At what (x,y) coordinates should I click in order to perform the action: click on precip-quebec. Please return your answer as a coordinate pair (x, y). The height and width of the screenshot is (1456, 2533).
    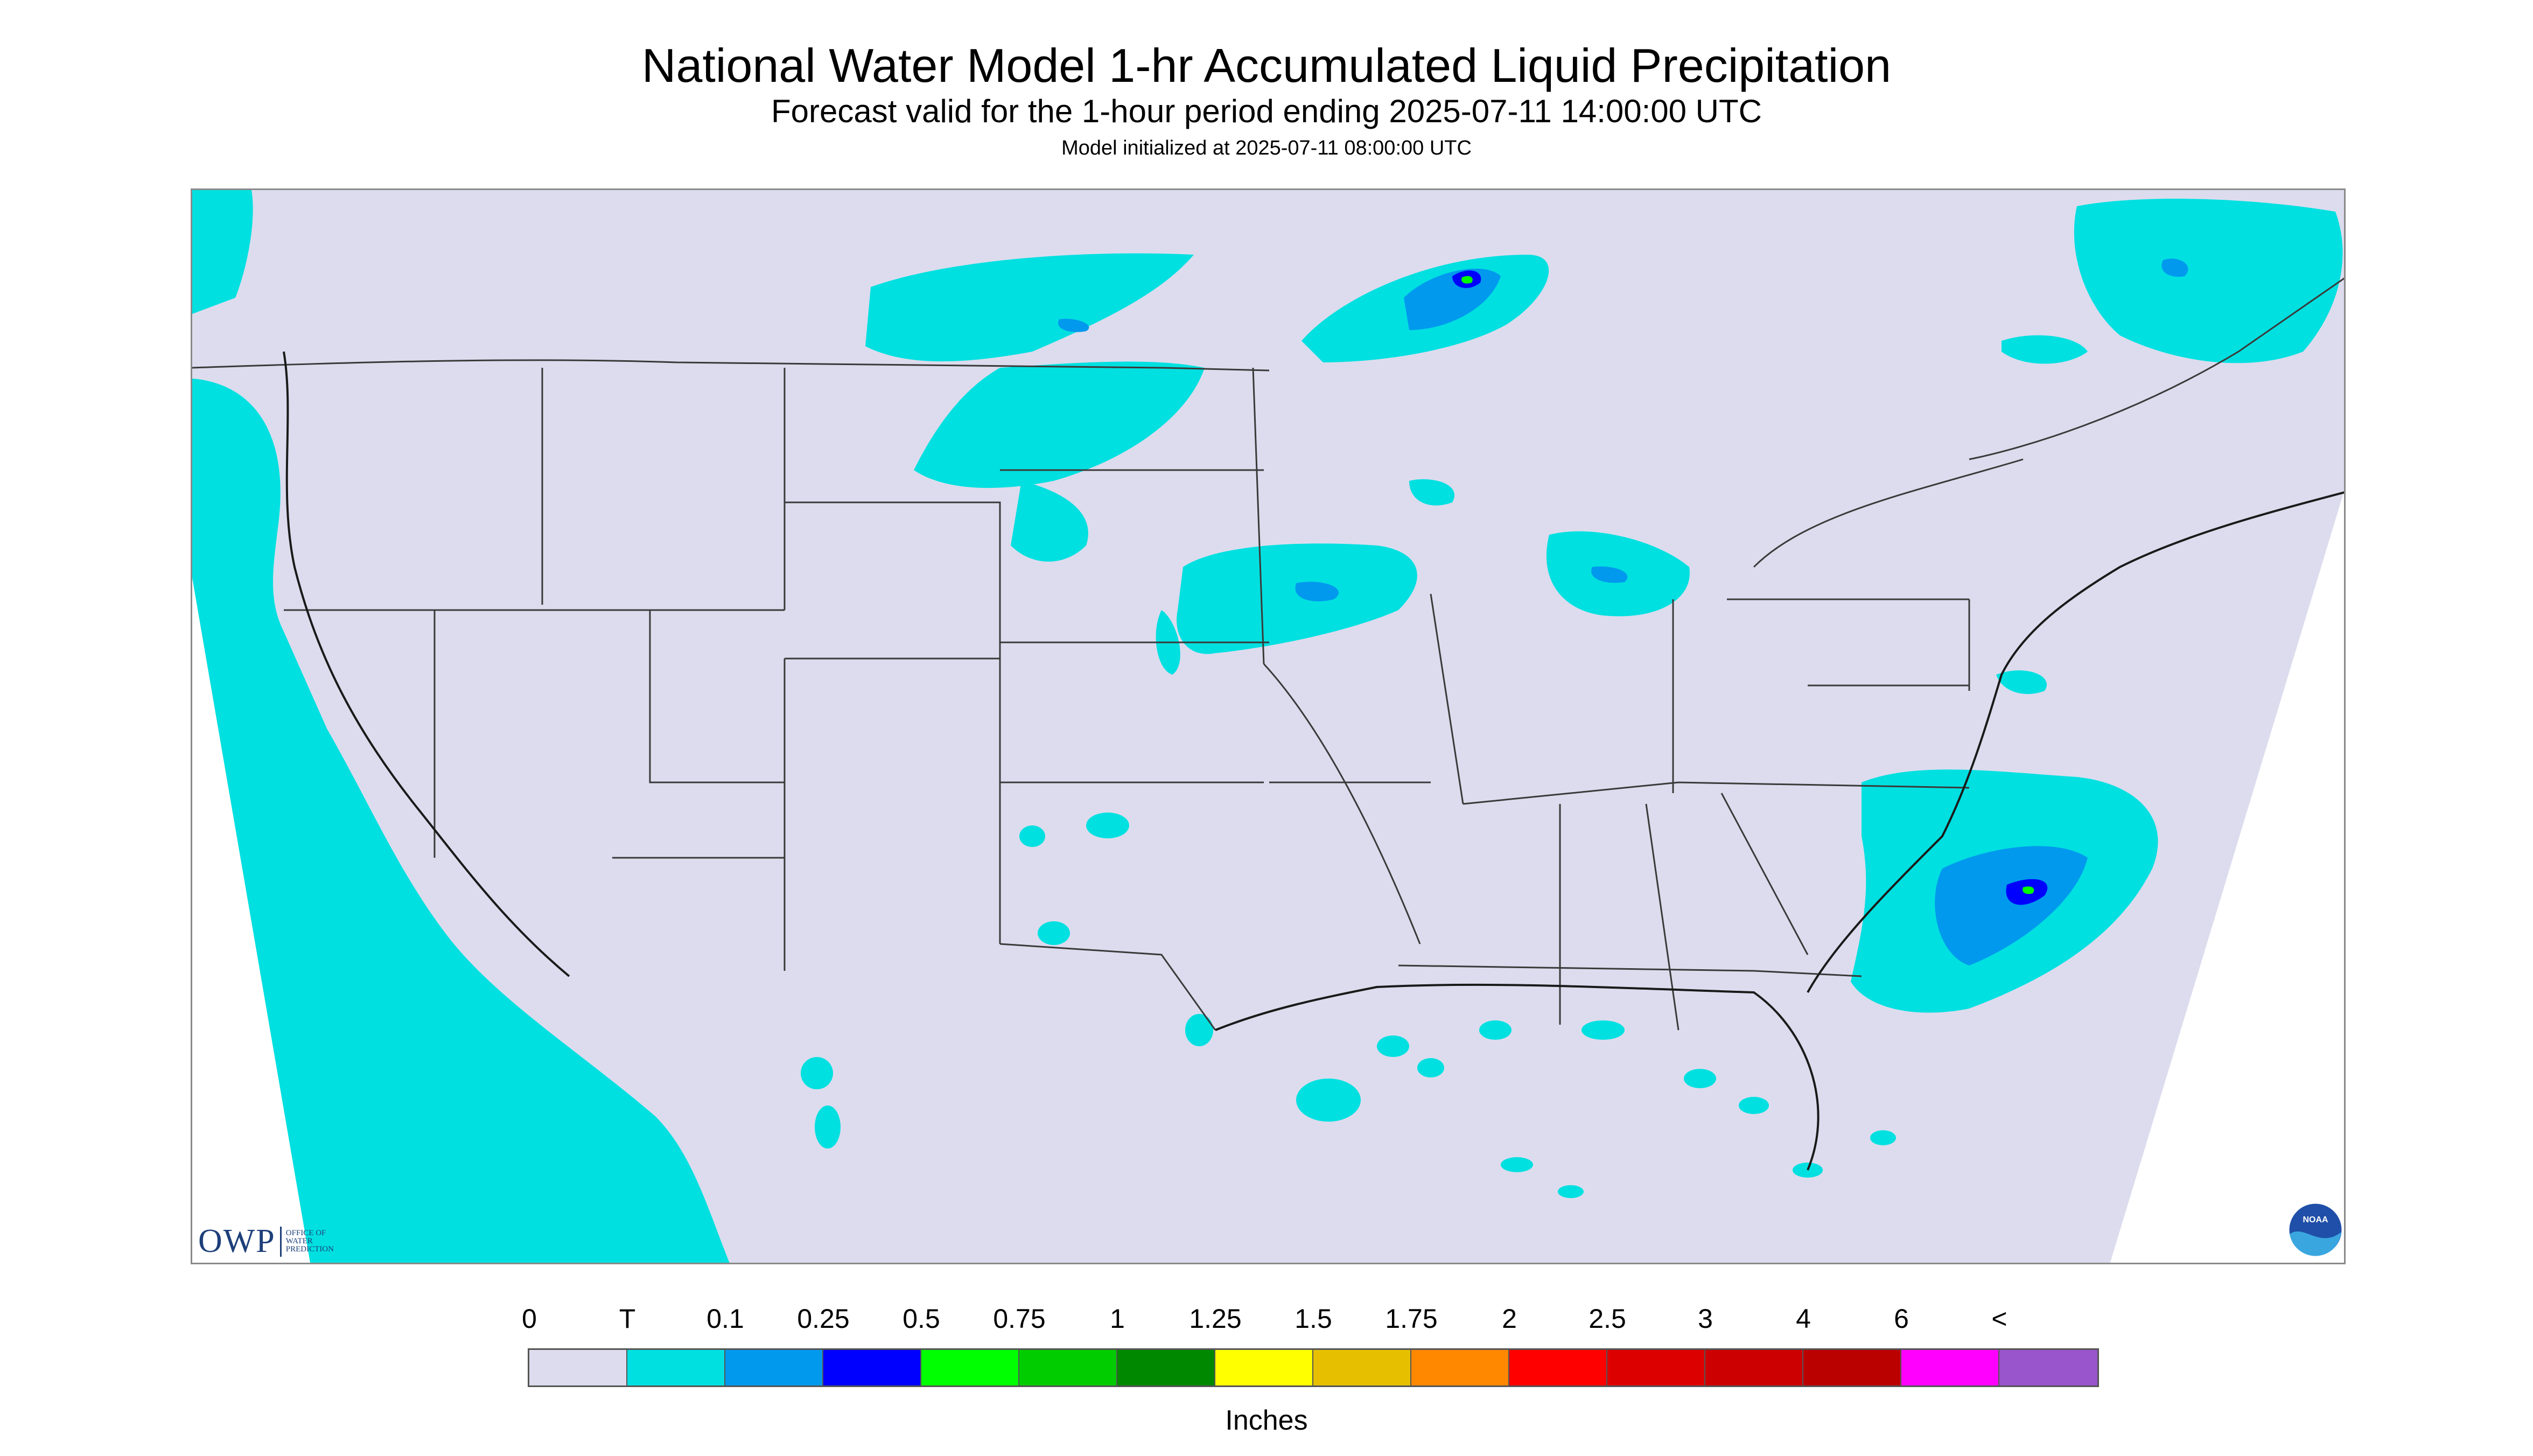
    Looking at the image, I should click on (2208, 281).